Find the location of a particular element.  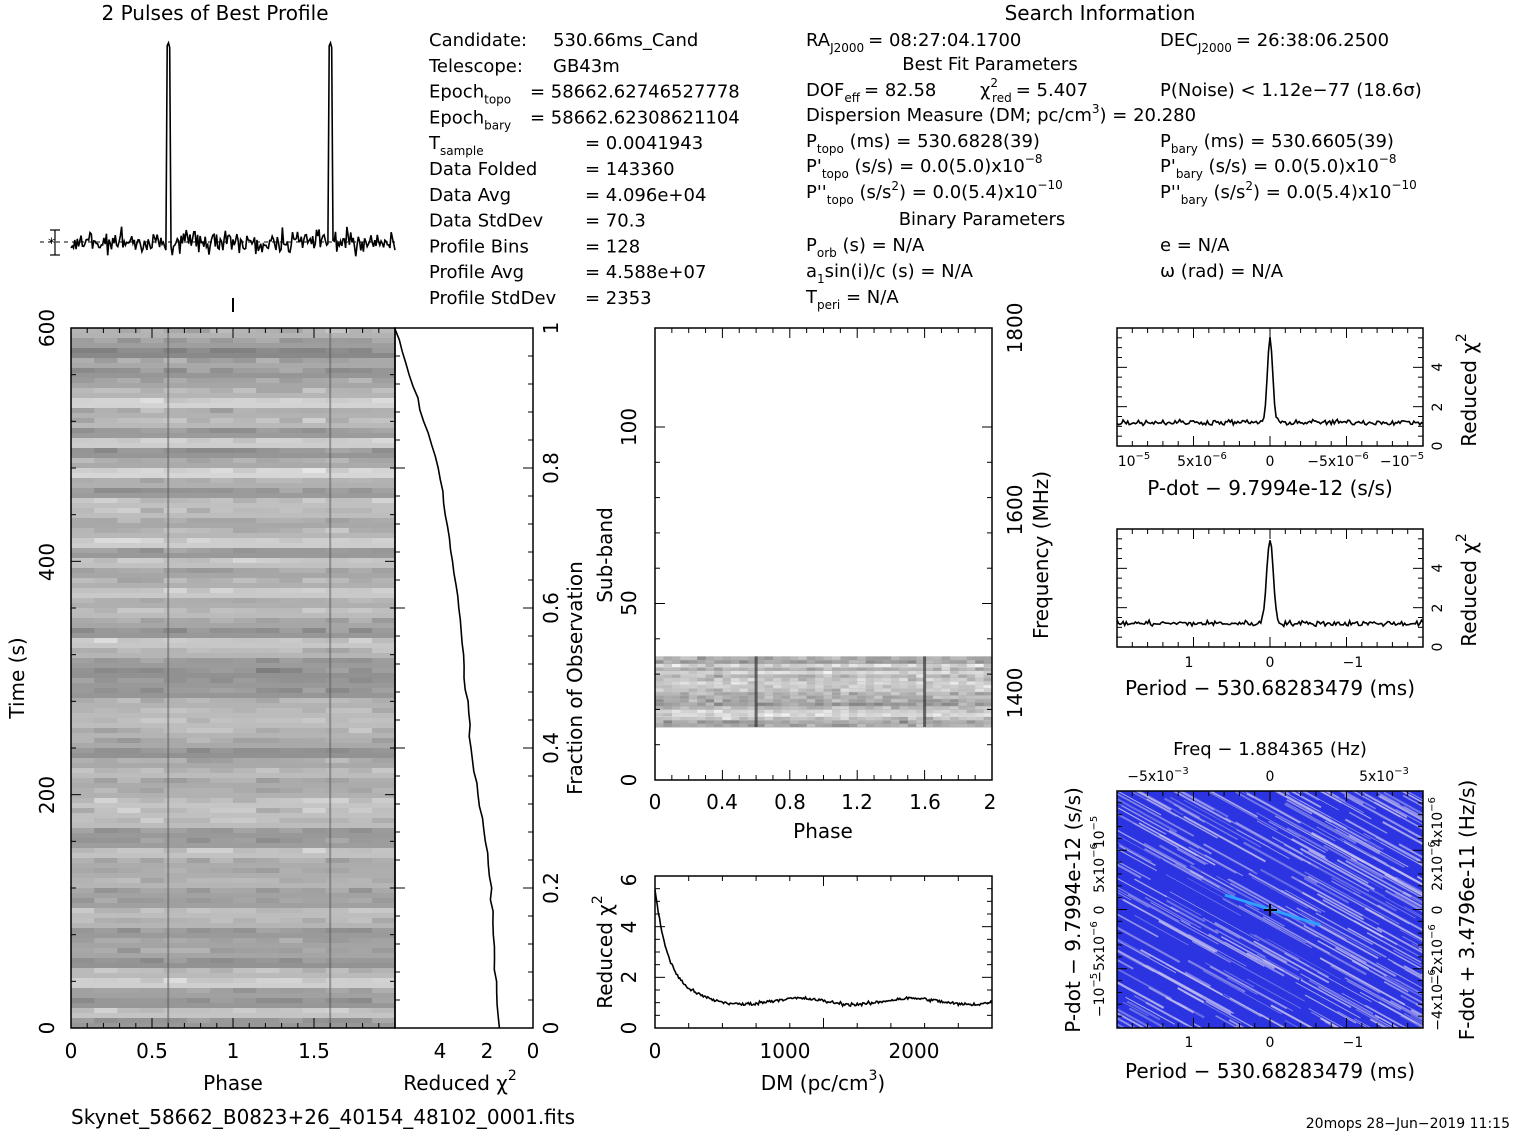

pddbary-sub: bary is located at coordinates (1194, 200).